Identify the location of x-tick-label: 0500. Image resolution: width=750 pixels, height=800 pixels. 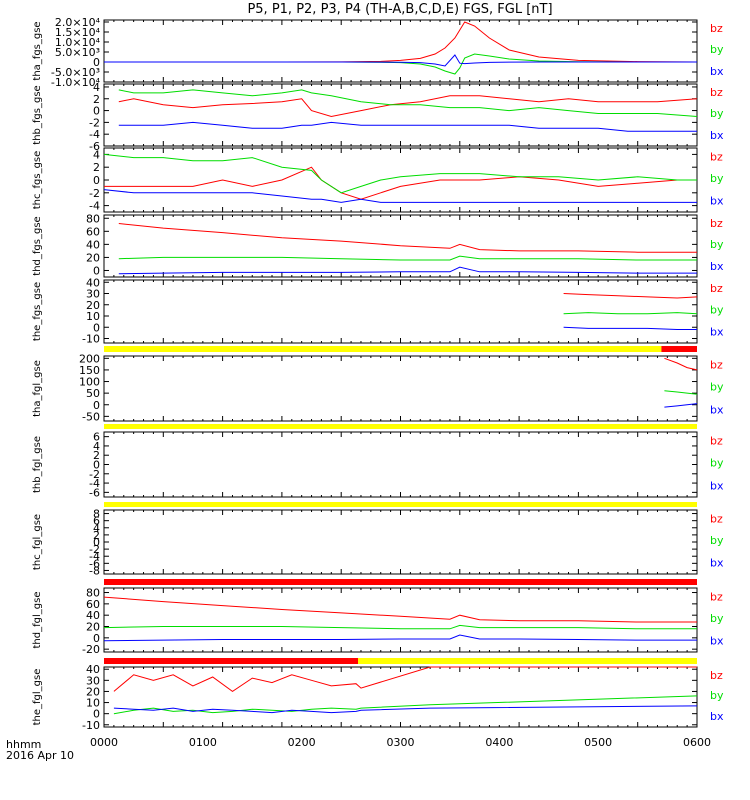
(598, 742).